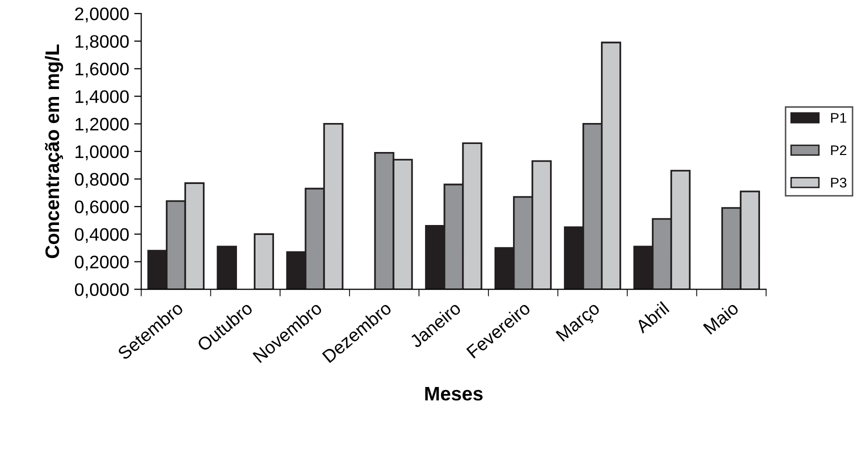 Image resolution: width=856 pixels, height=452 pixels. I want to click on y-tick-label: 1,6000, so click(102, 70).